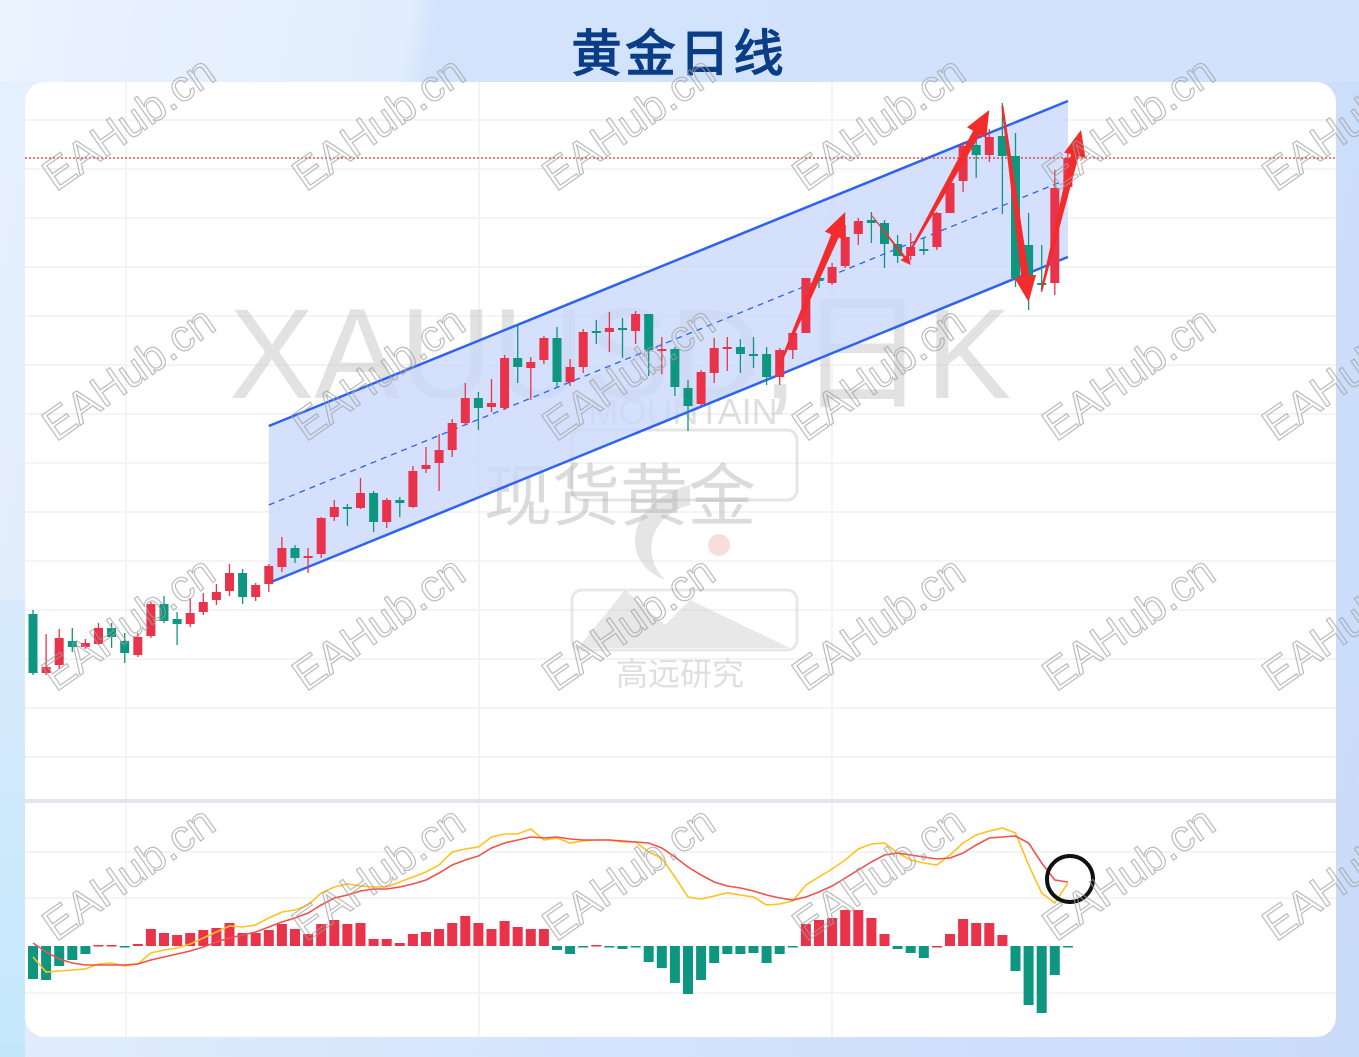  I want to click on logo-frame-top, so click(684, 465).